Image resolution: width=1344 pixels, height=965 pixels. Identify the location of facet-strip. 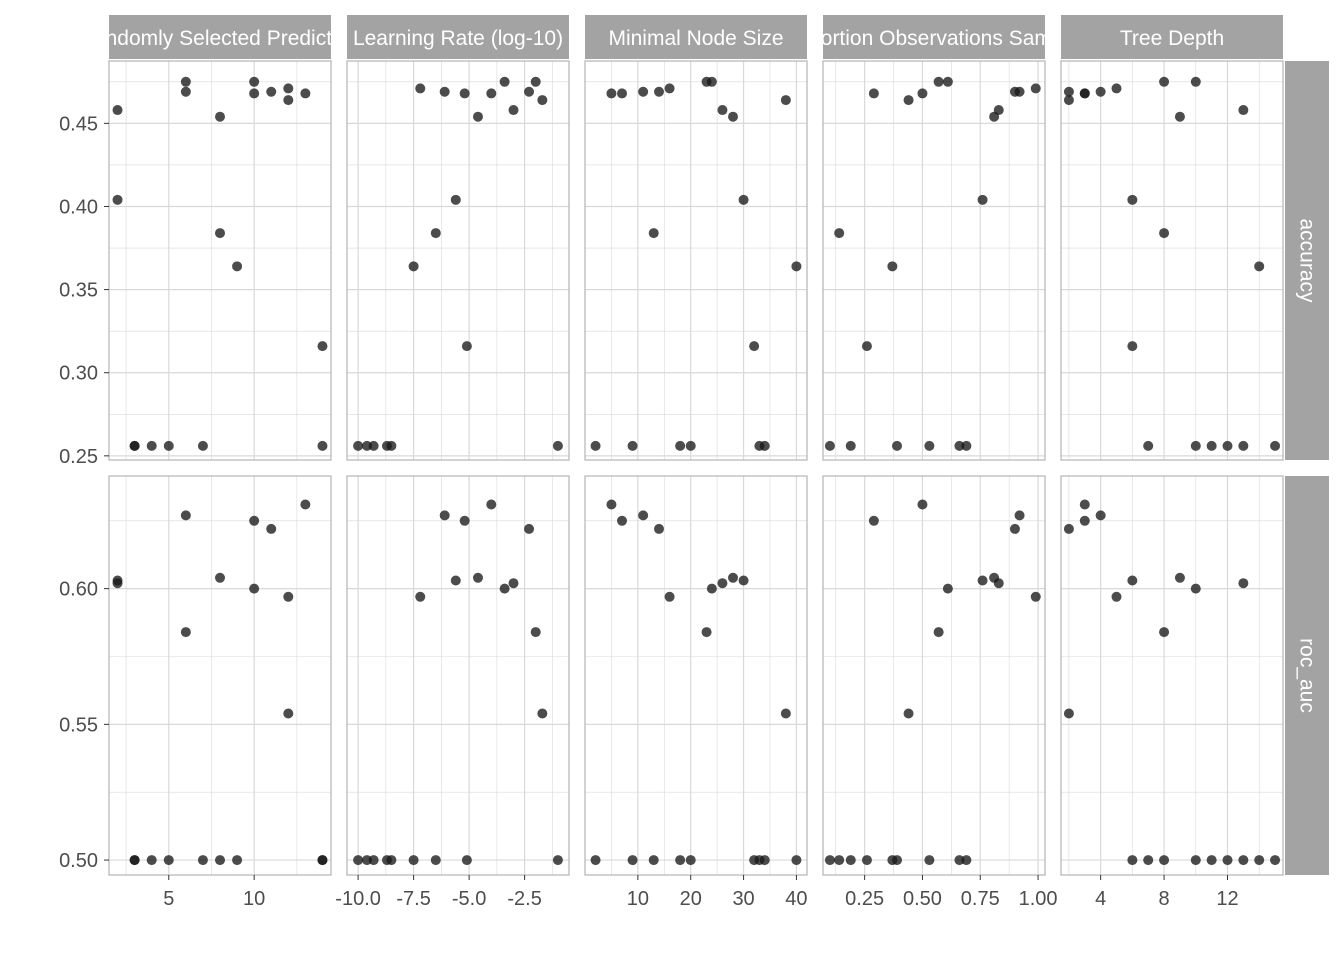
(1307, 260).